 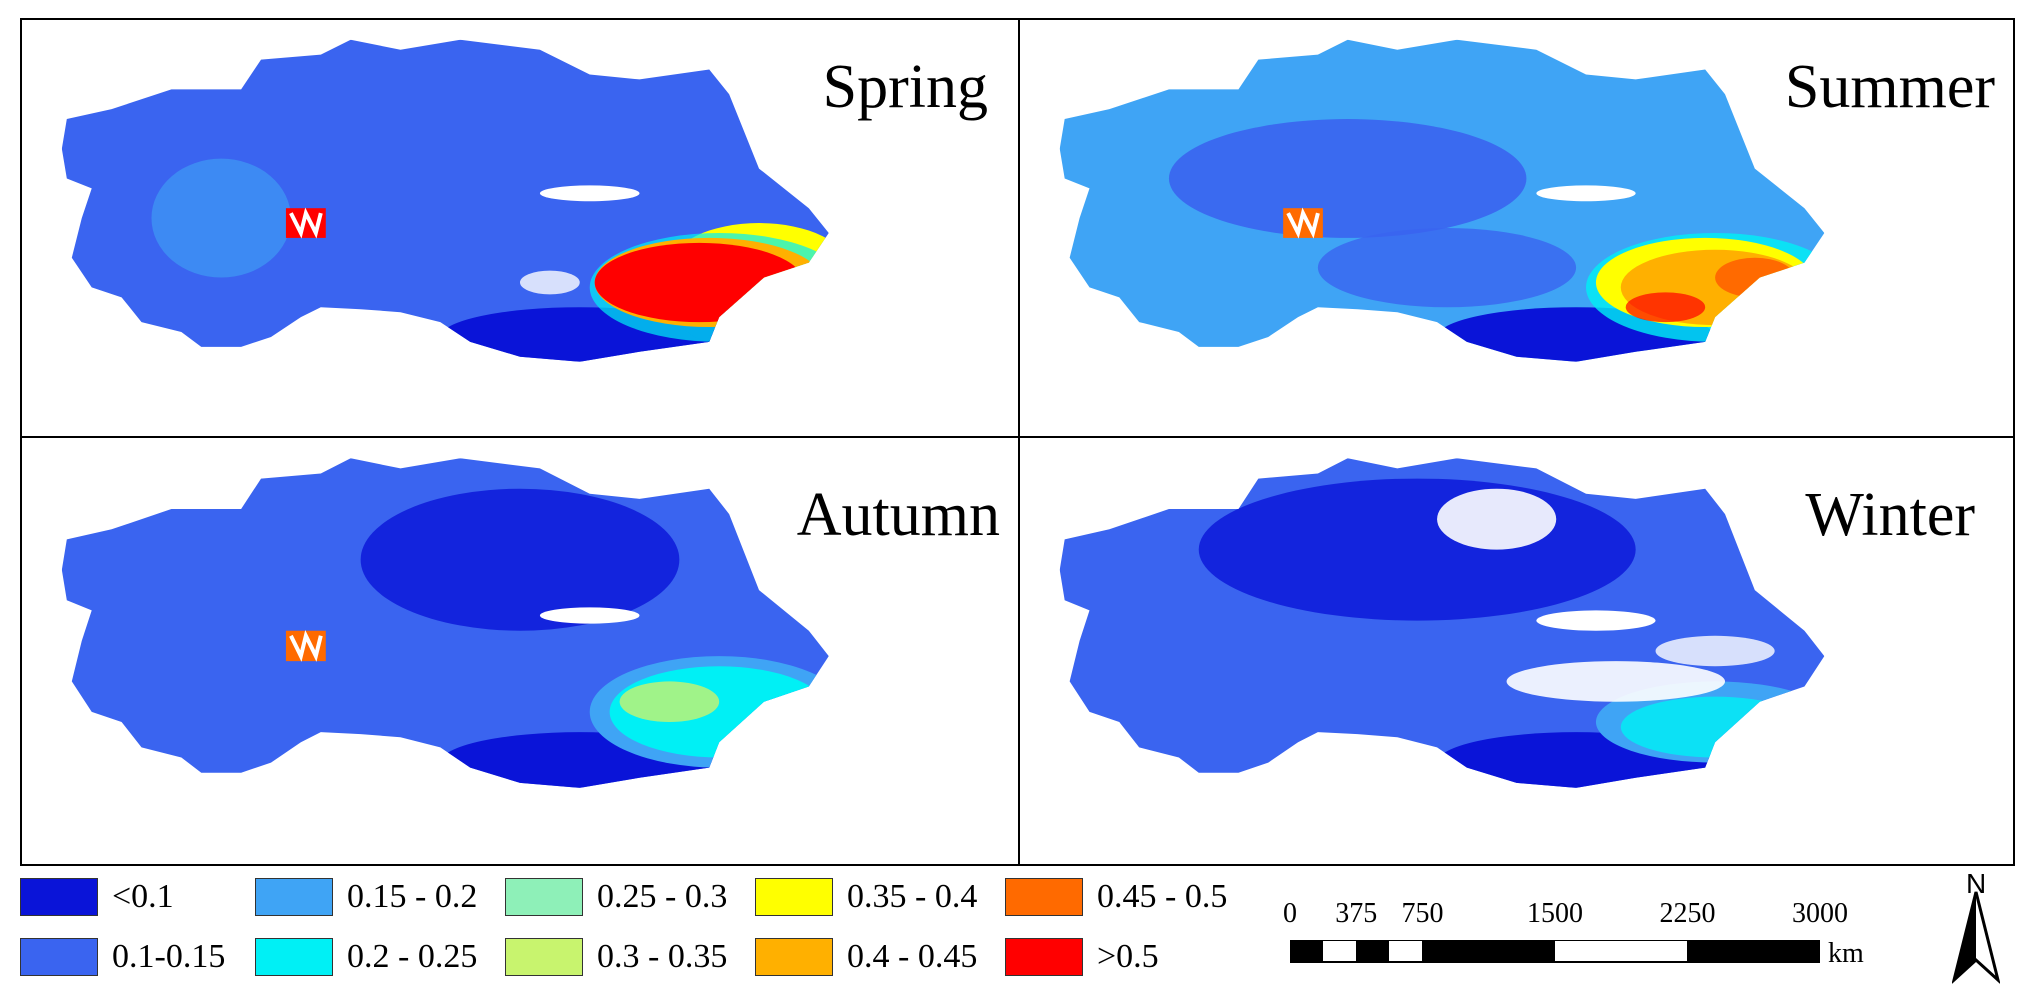 I want to click on legend-label: 0.1-0.15, so click(x=169, y=956).